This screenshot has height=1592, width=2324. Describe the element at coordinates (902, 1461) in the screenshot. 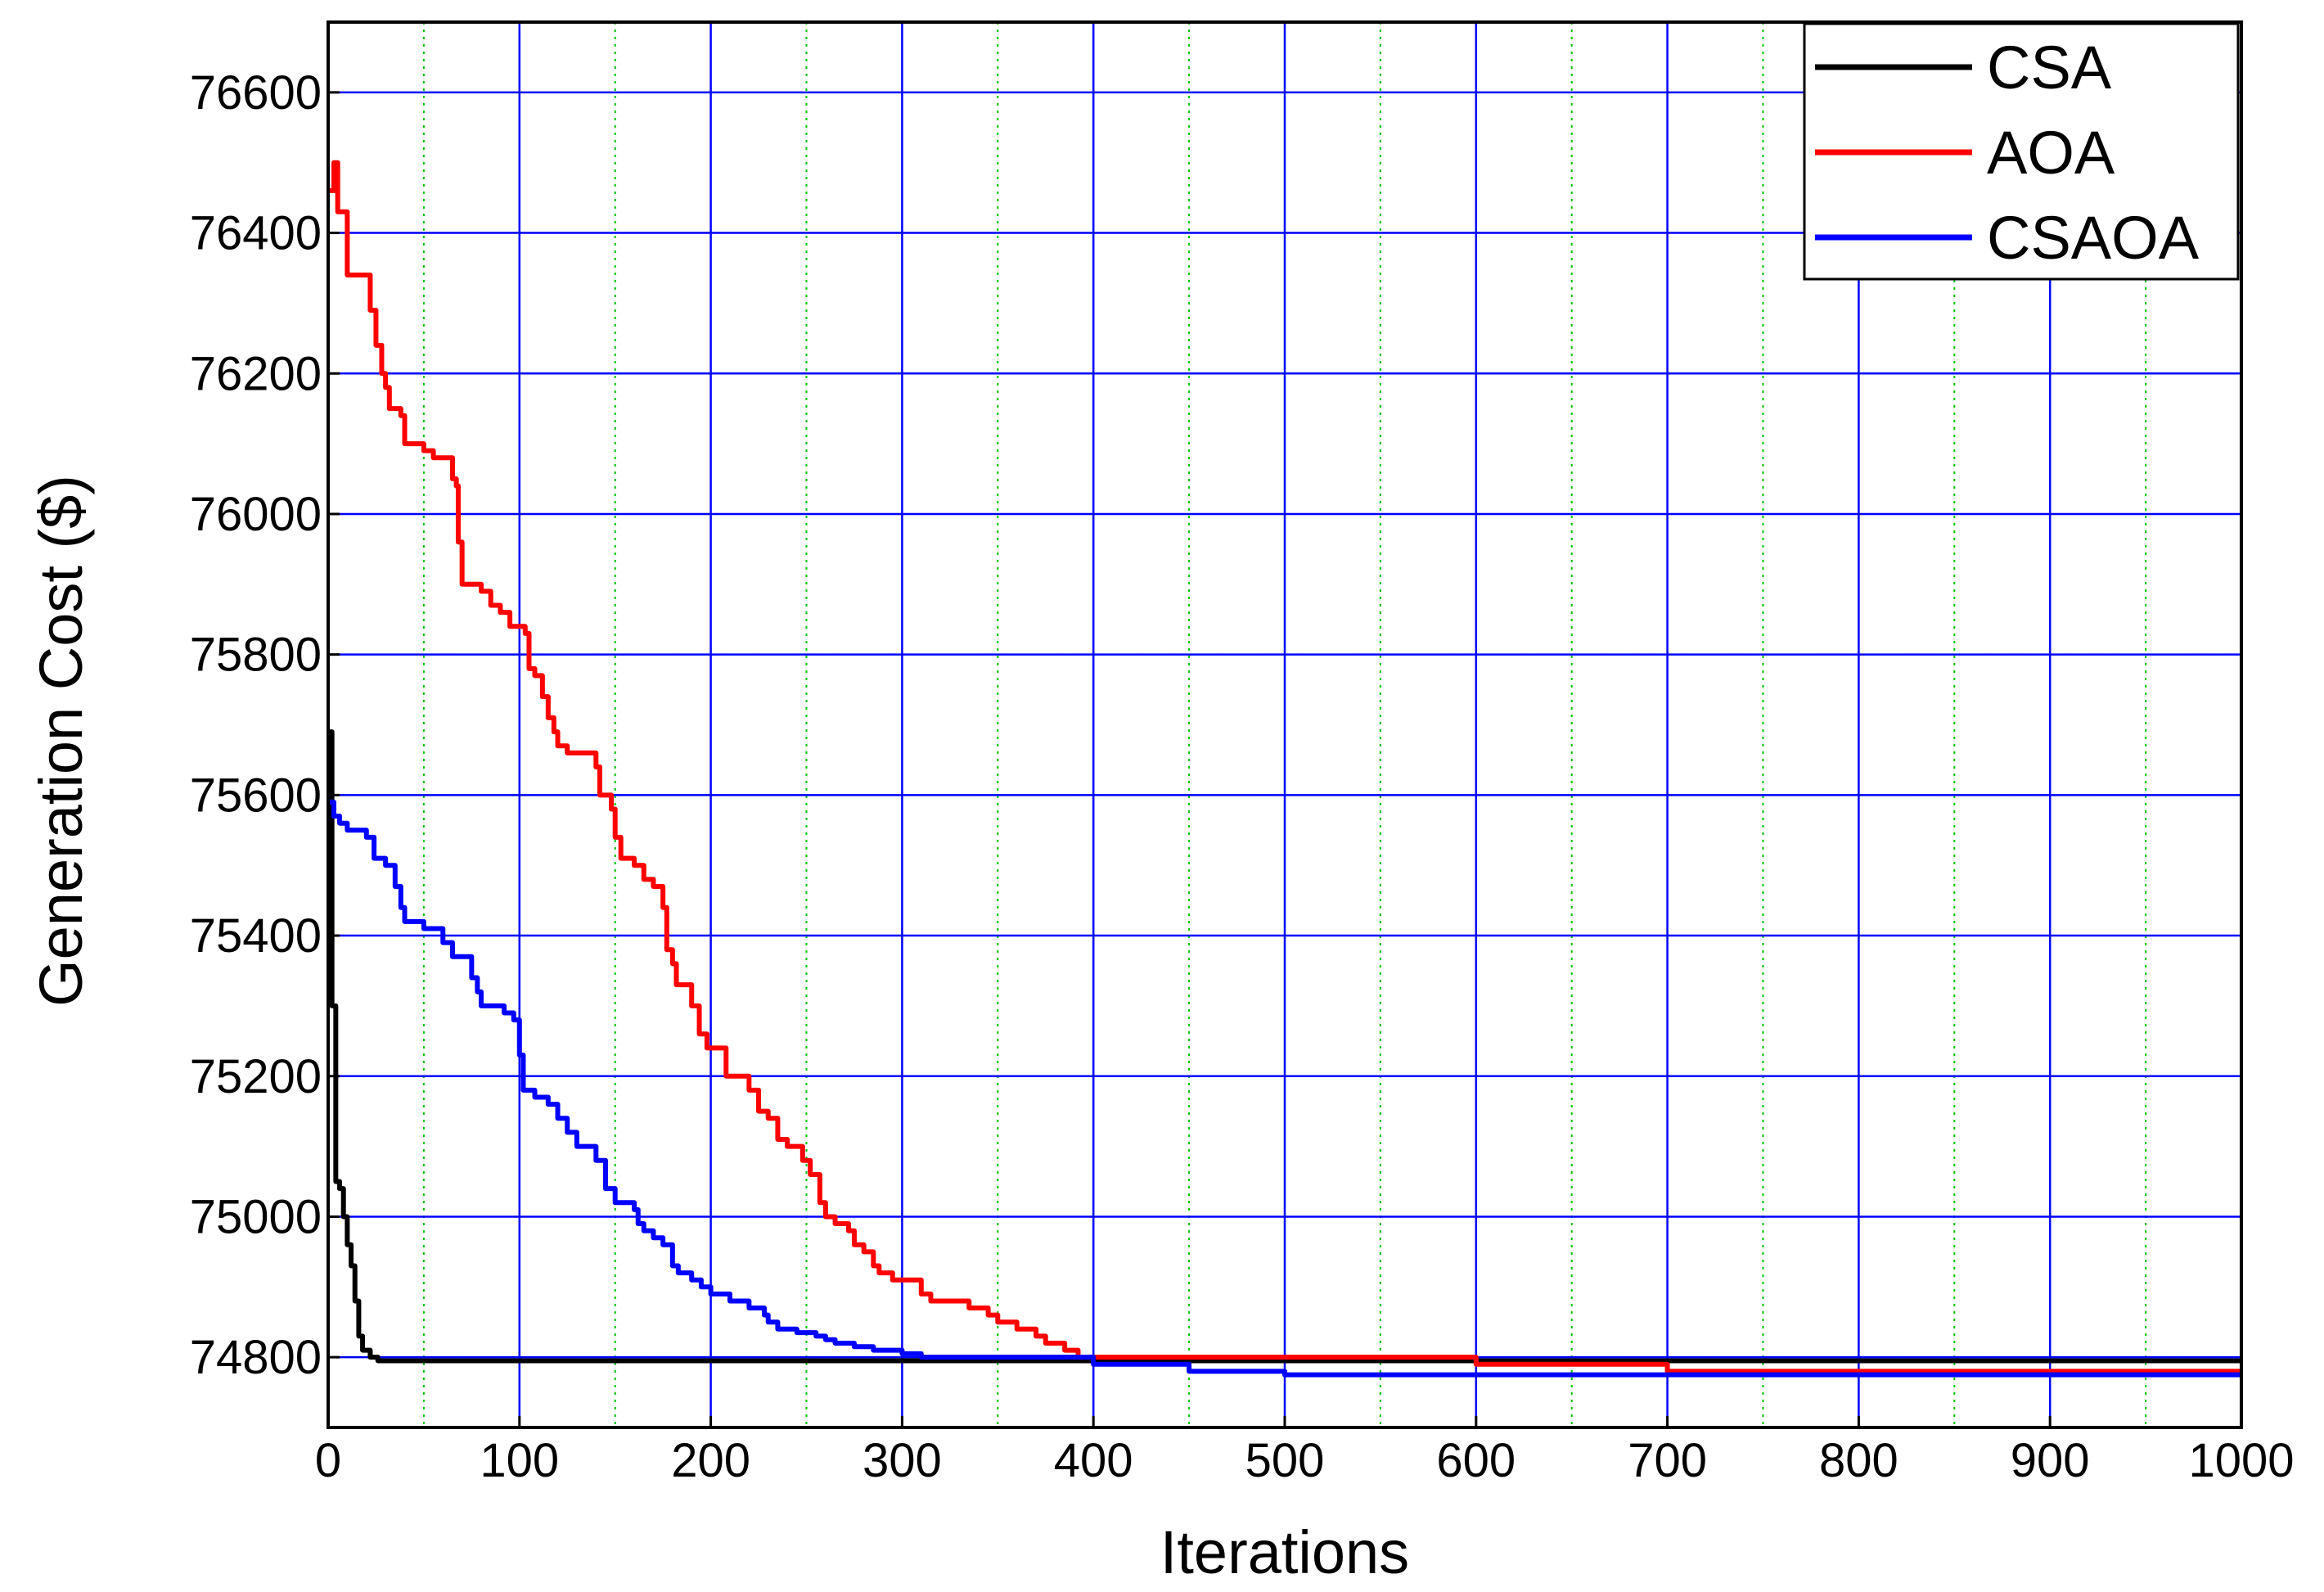

I see `x-tick-label: 300` at that location.